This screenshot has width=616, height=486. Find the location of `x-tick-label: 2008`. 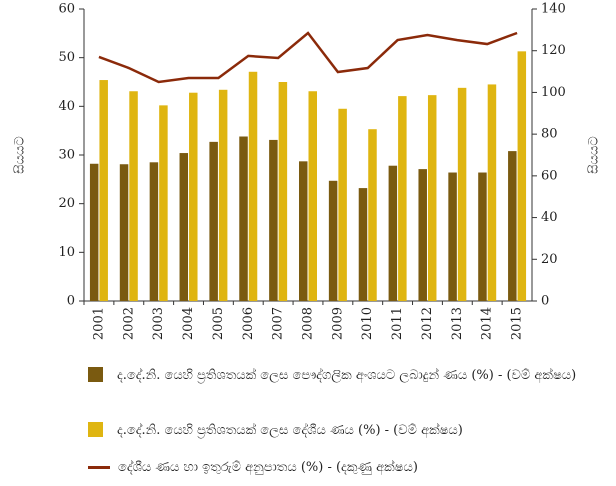

x-tick-label: 2008 is located at coordinates (308, 323).